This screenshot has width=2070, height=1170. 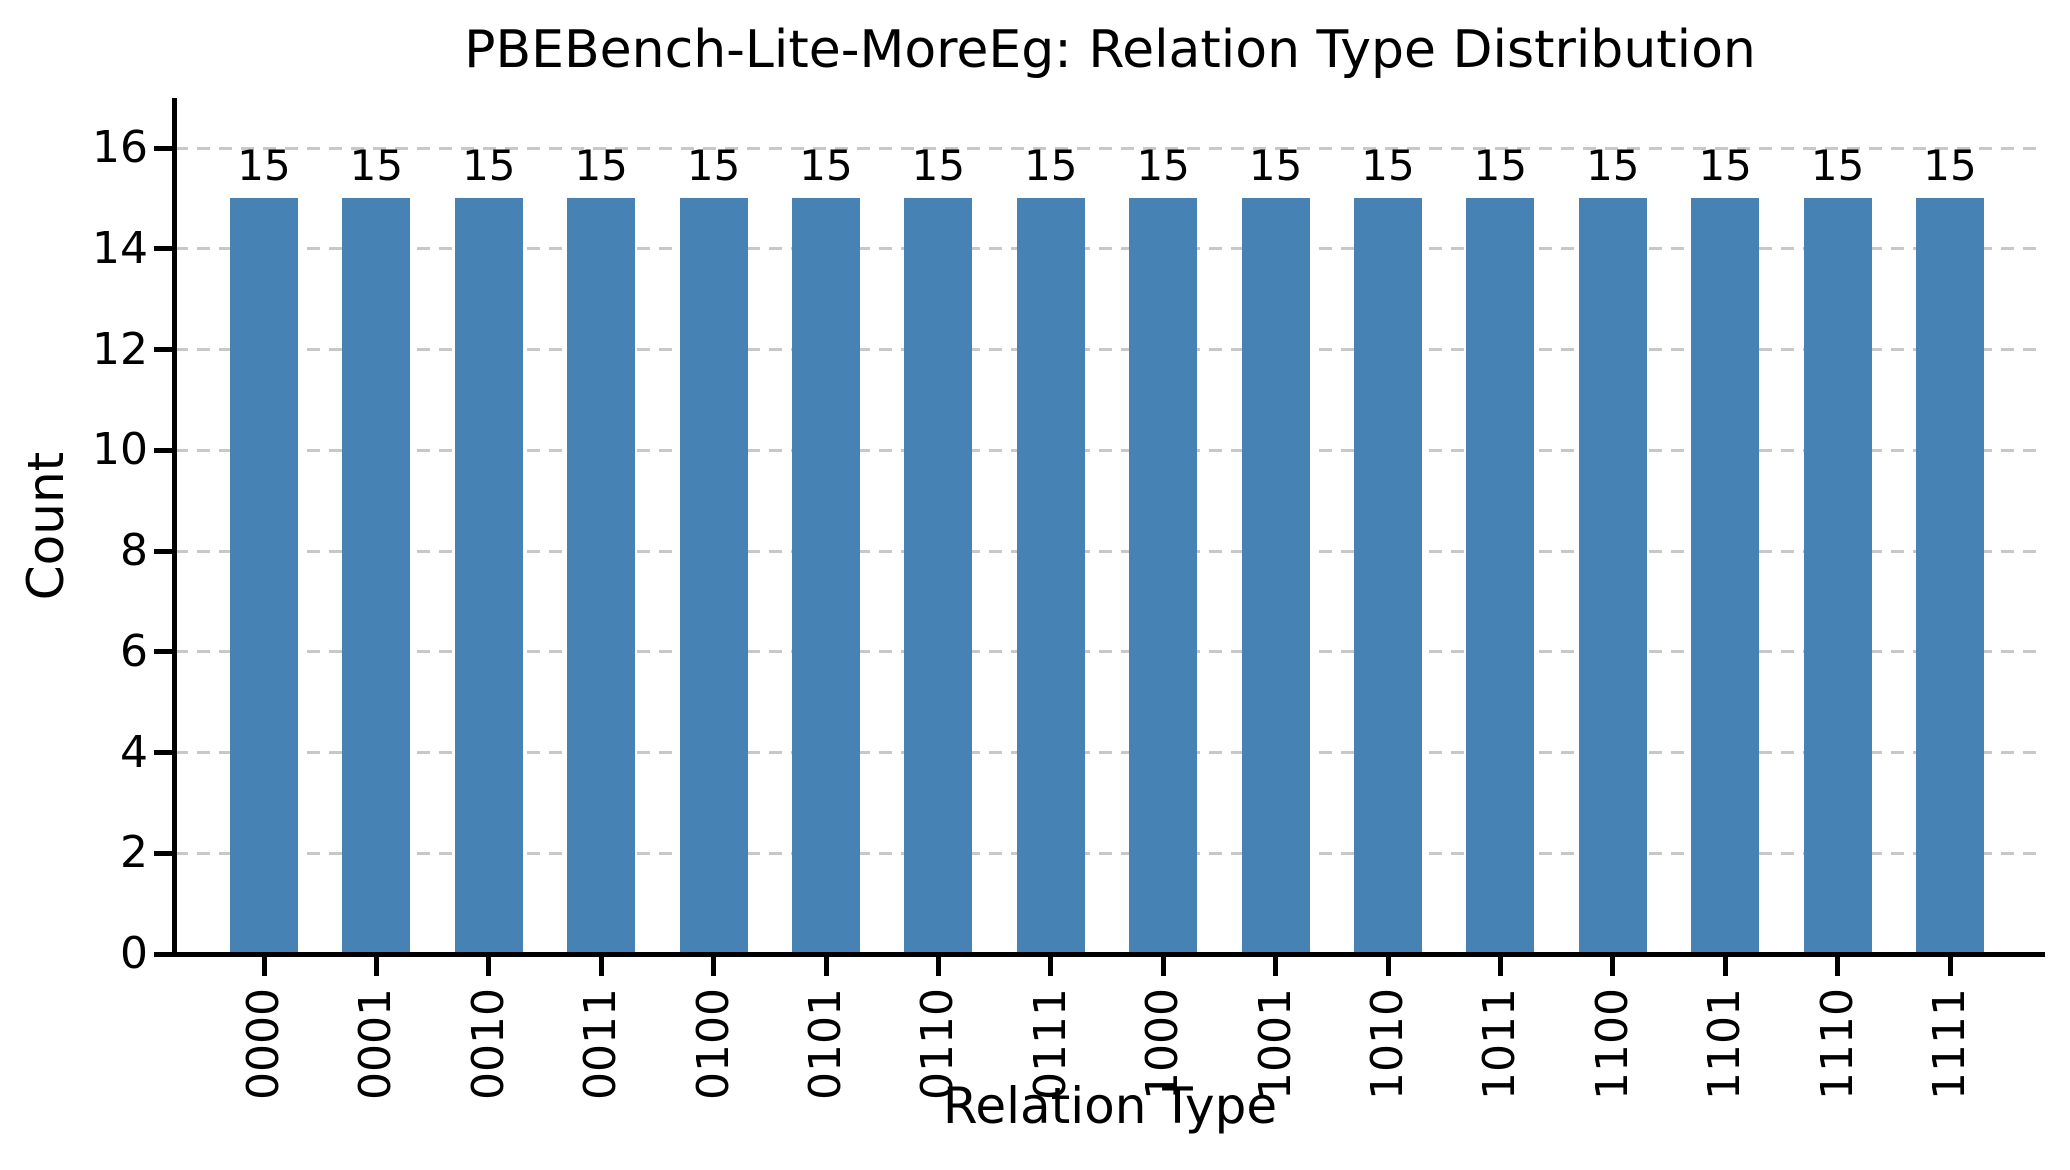 What do you see at coordinates (1108, 954) in the screenshot?
I see `x-axis-spine` at bounding box center [1108, 954].